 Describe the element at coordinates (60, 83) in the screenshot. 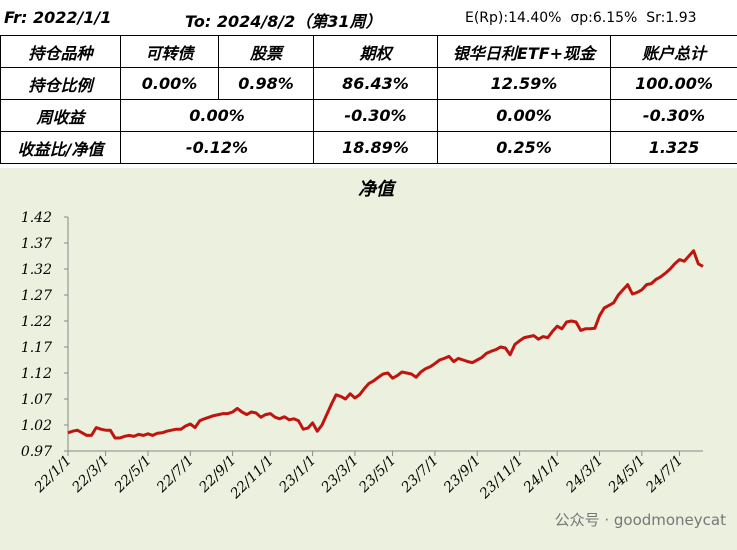

I see `cell: 持仓比例` at that location.